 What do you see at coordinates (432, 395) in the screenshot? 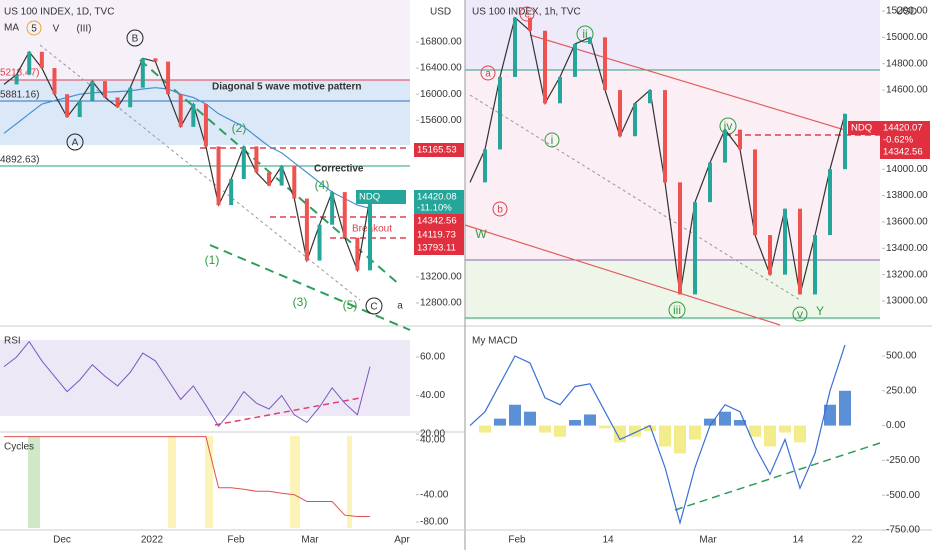
I see `tick-label: 40.00` at bounding box center [432, 395].